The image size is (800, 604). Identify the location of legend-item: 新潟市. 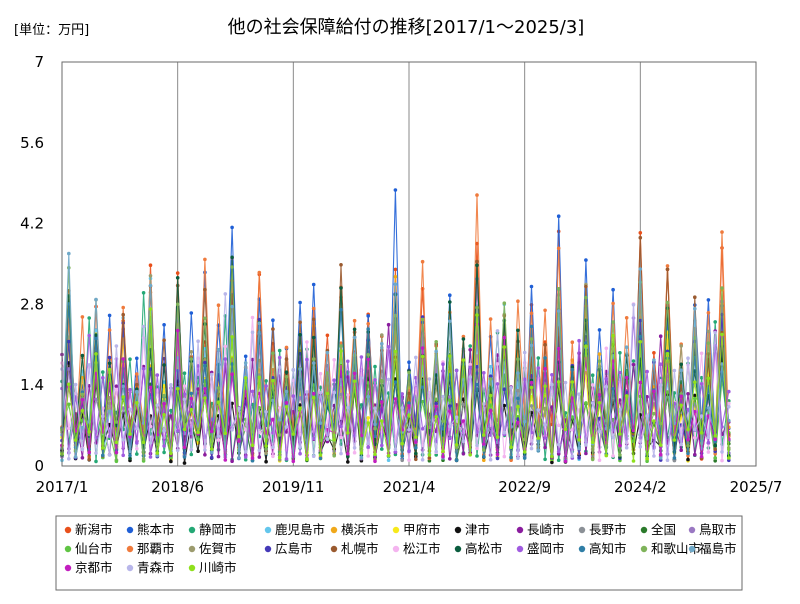
(88, 529).